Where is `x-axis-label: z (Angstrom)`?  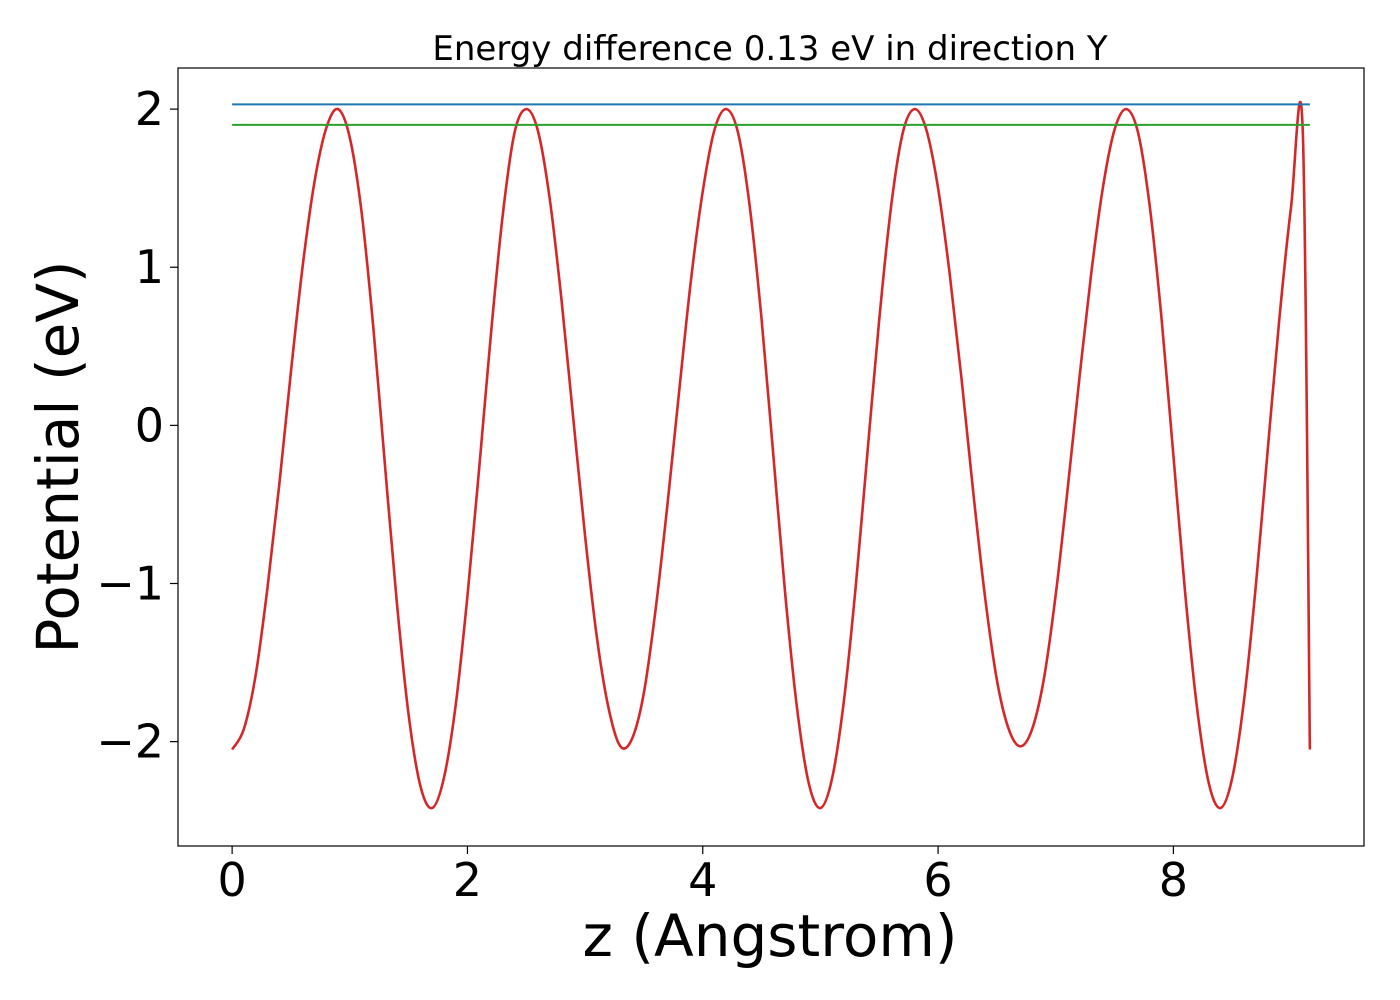
x-axis-label: z (Angstrom) is located at coordinates (770, 936).